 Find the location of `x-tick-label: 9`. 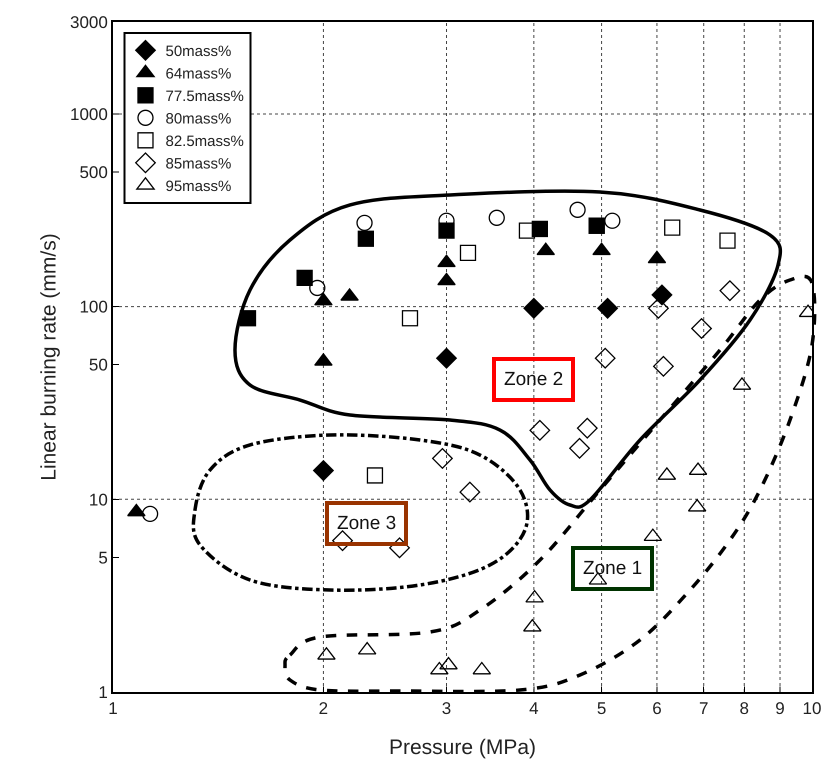

x-tick-label: 9 is located at coordinates (780, 708).